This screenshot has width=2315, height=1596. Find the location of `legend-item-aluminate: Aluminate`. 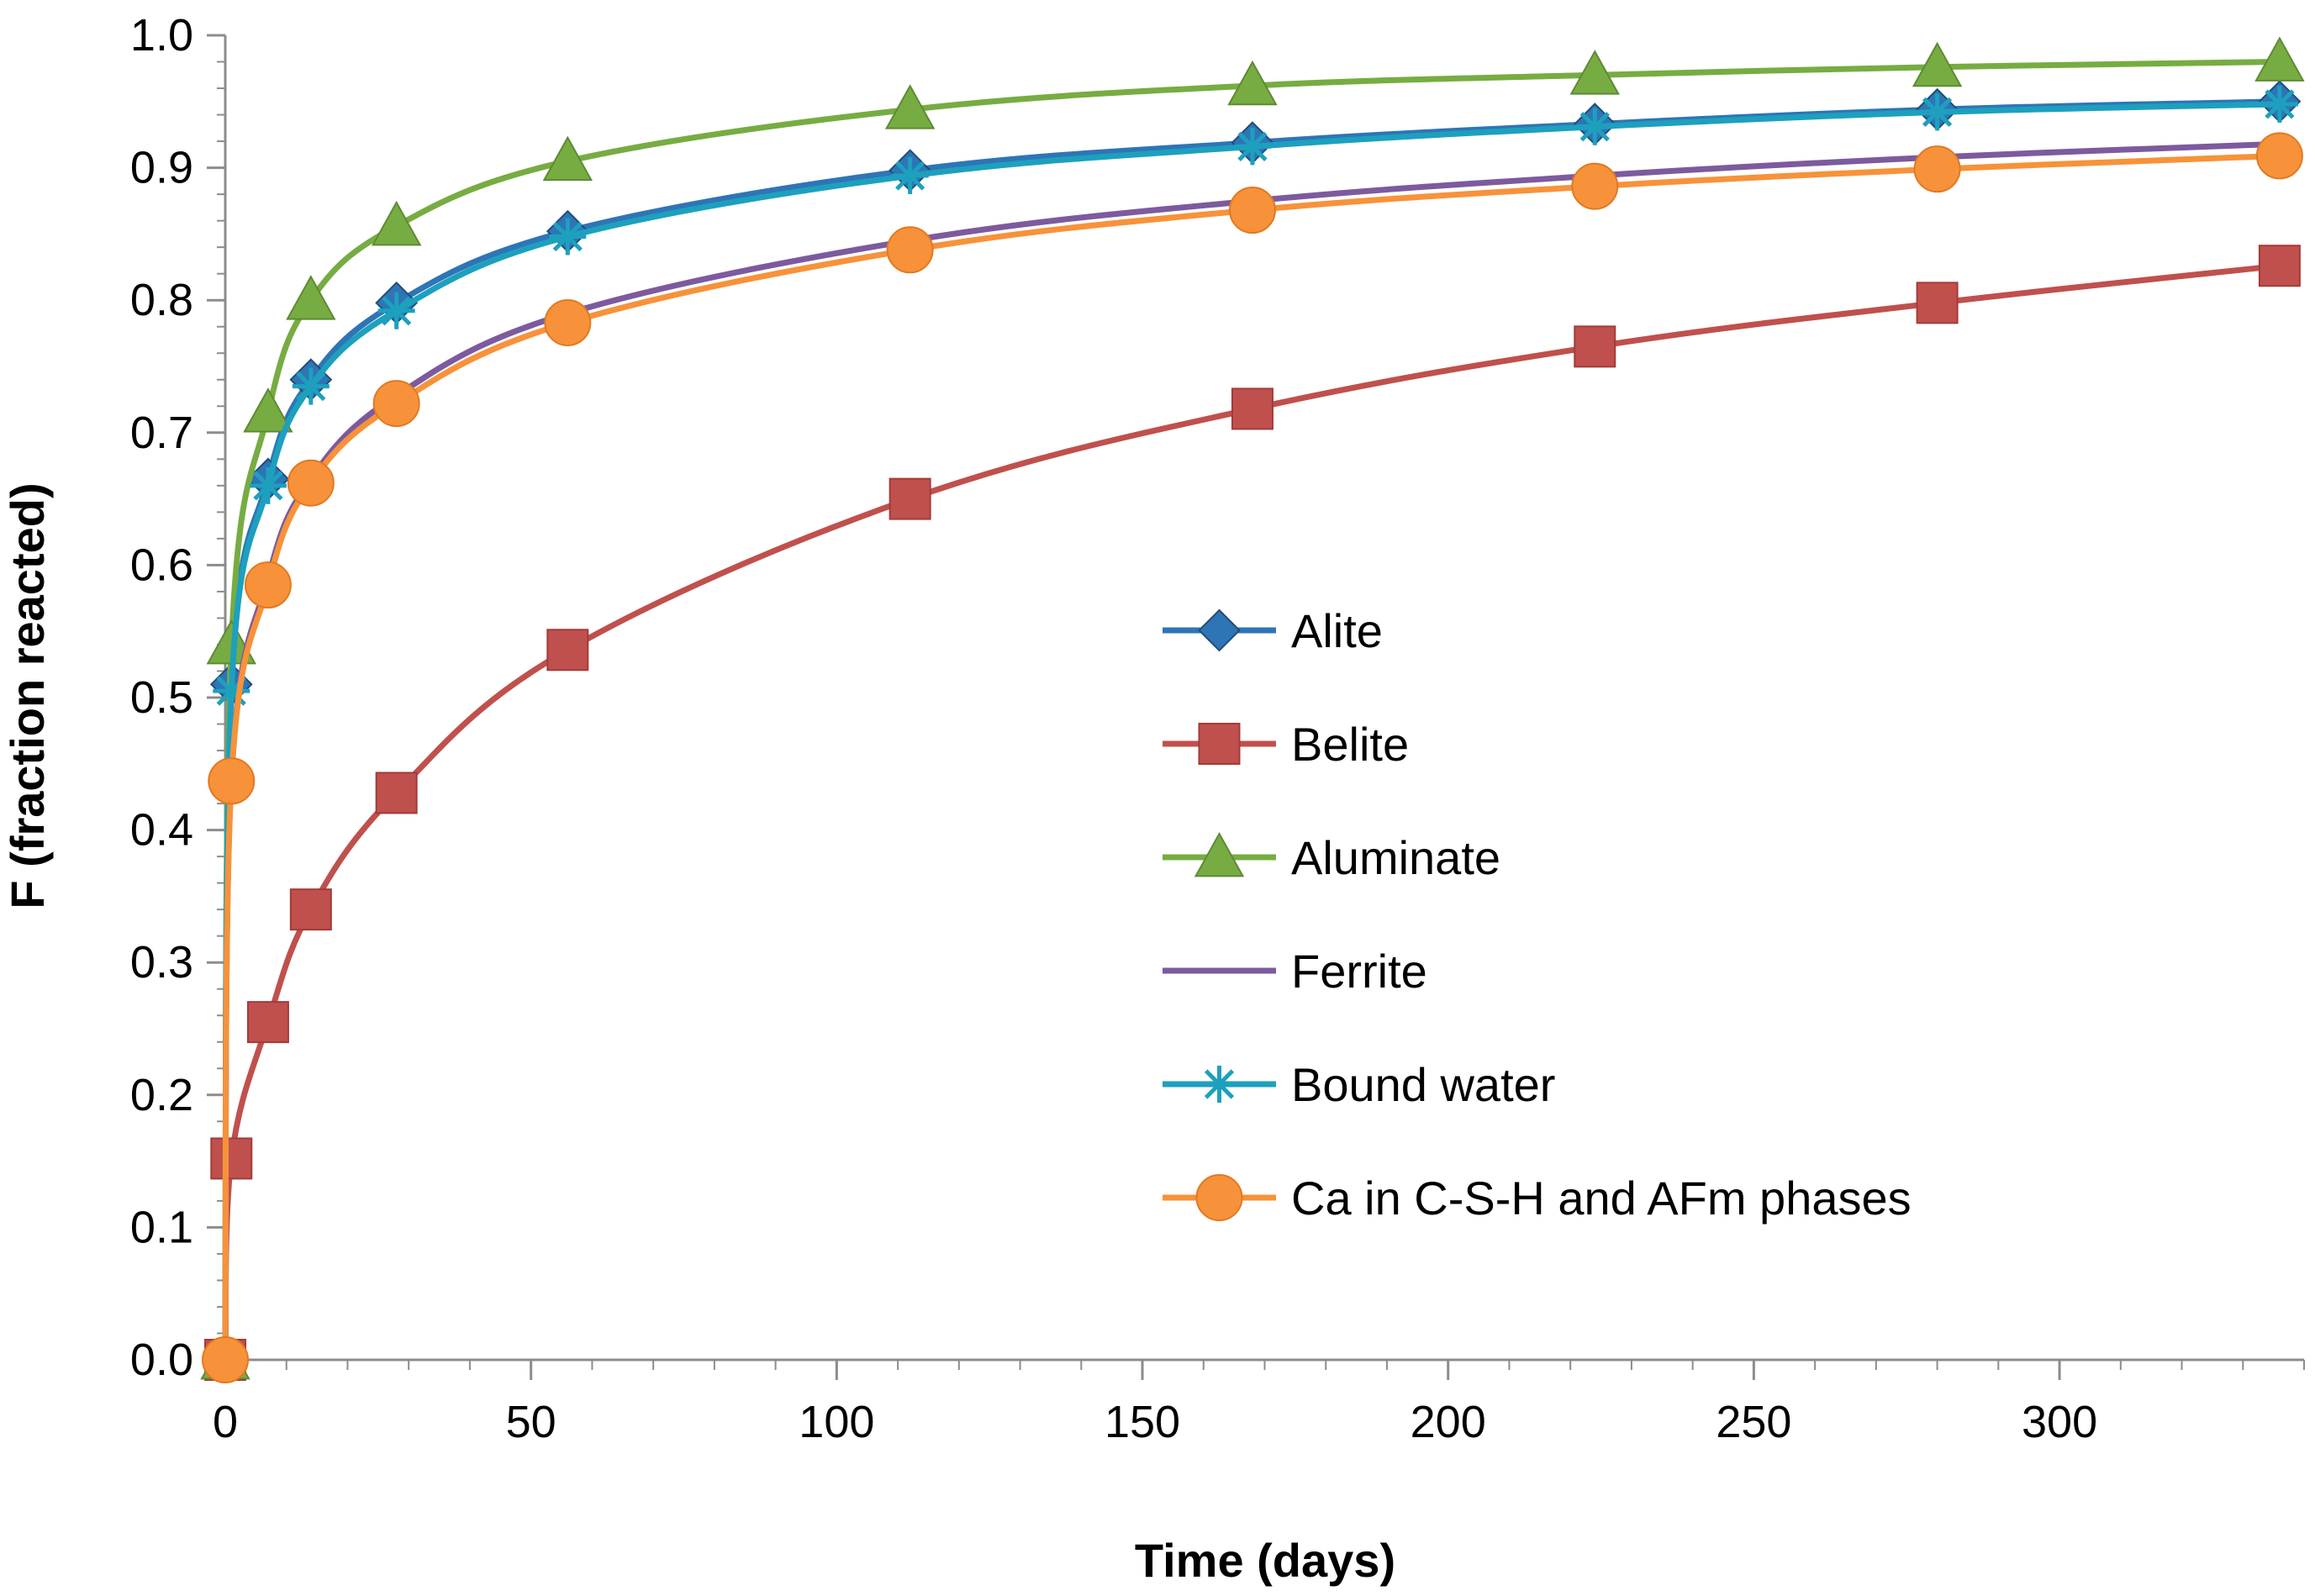

legend-item-aluminate: Aluminate is located at coordinates (1331, 858).